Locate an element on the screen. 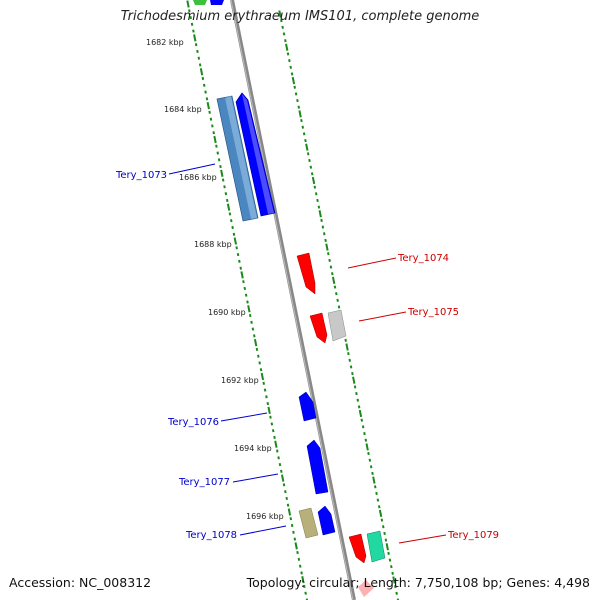 This screenshot has width=600, height=600. gene-label-tery-1078: Tery_1078 is located at coordinates (211, 535).